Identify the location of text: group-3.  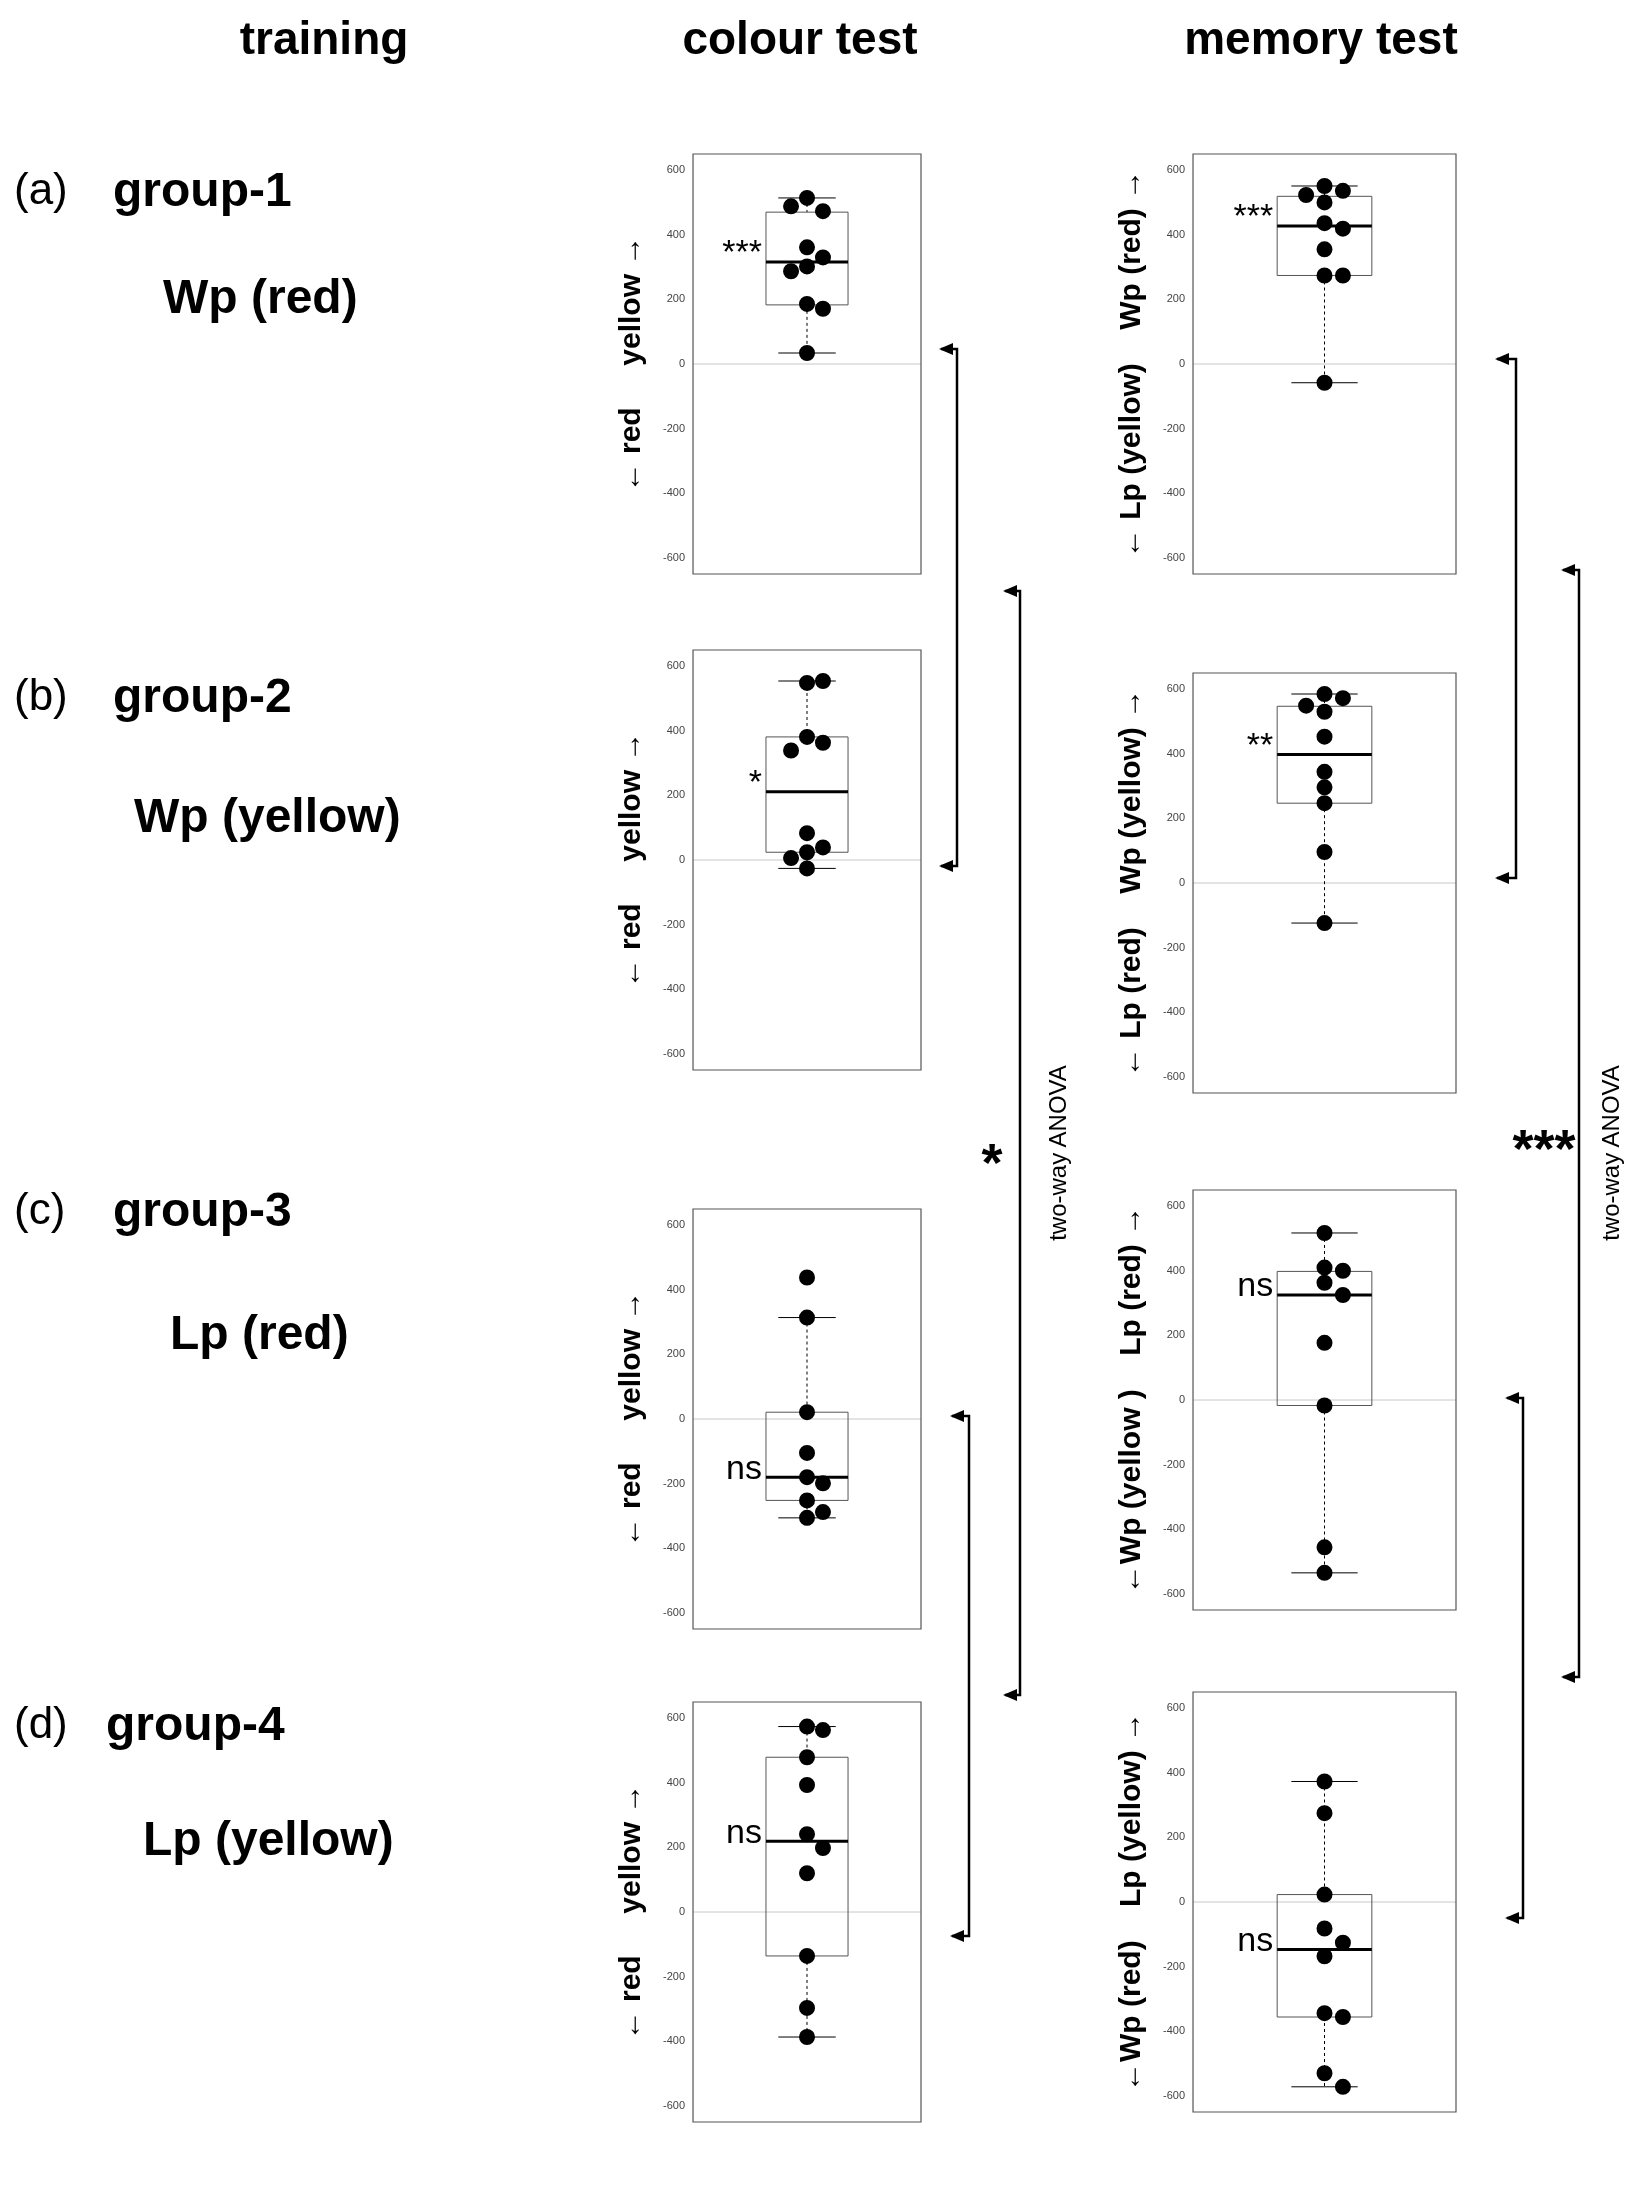
(202, 1209).